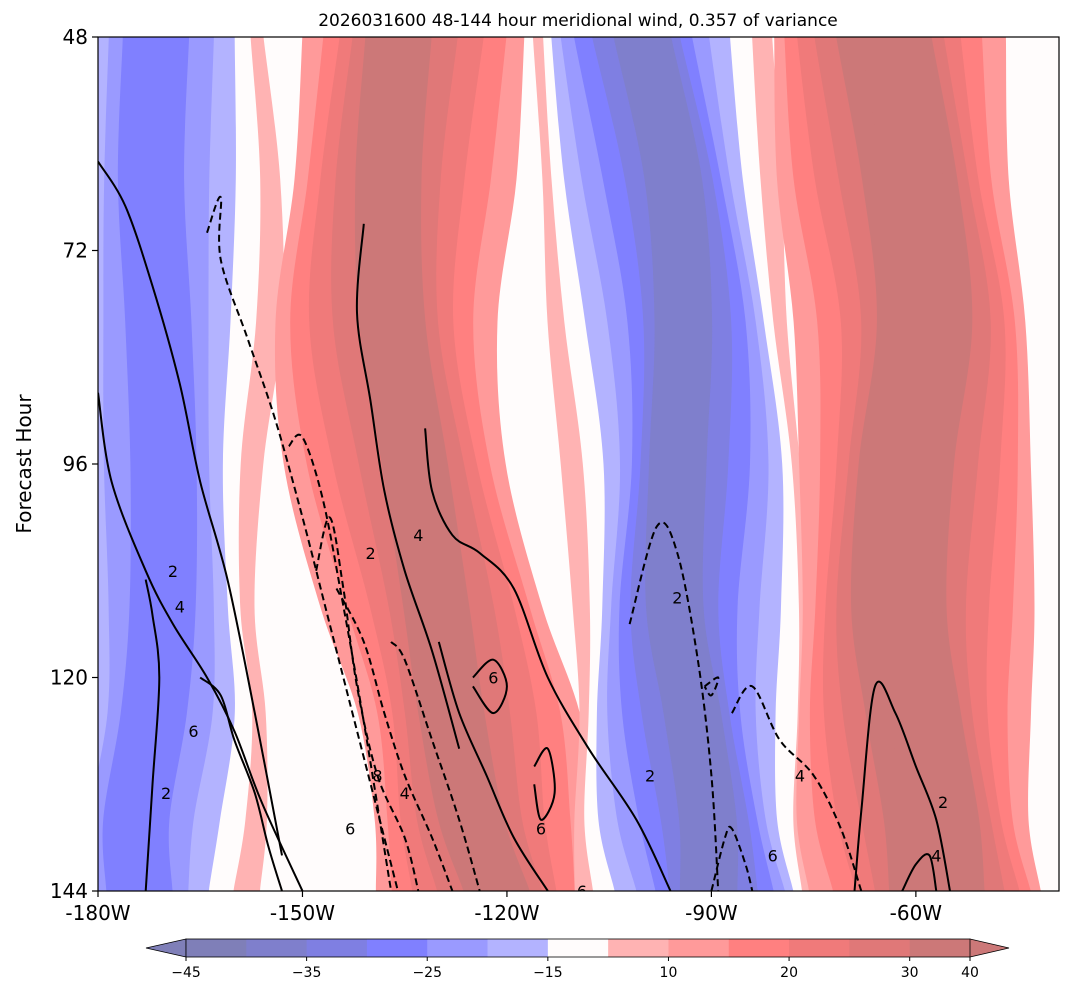  I want to click on colorbar-tick-label: 10, so click(669, 973).